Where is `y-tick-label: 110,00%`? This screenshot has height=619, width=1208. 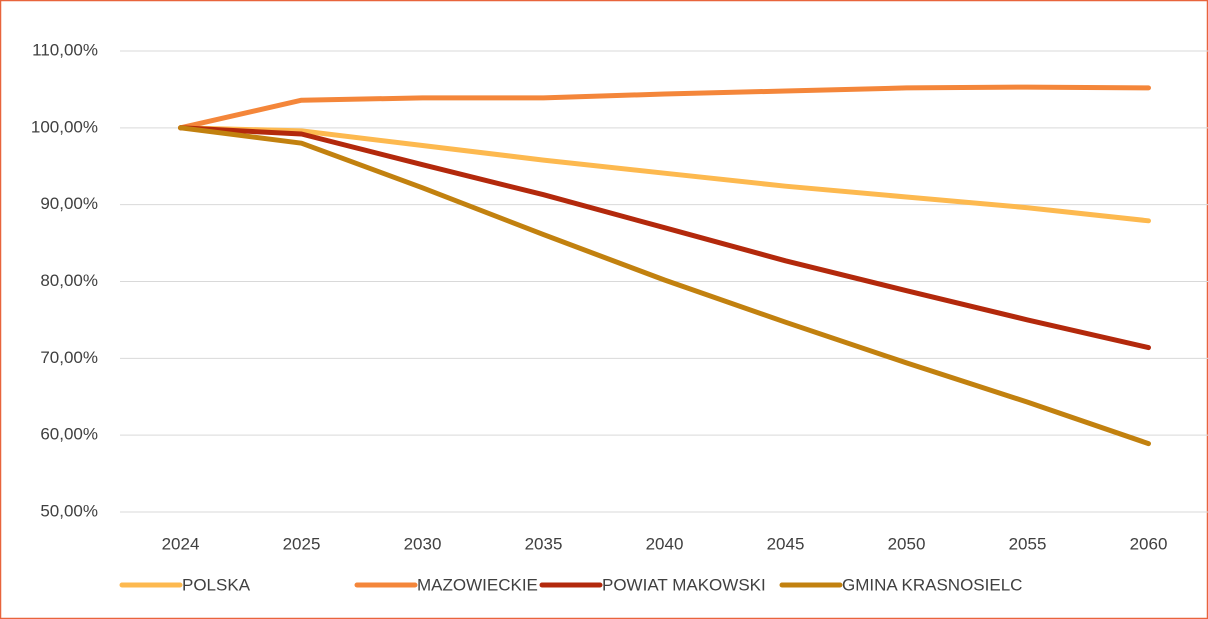 y-tick-label: 110,00% is located at coordinates (65, 49).